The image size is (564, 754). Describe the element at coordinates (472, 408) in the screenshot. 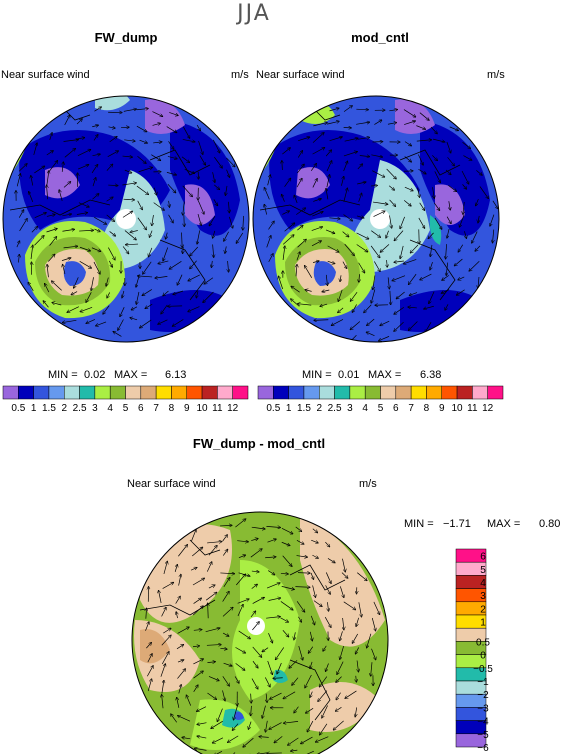

I see `colorbar-tick-label: 11` at that location.